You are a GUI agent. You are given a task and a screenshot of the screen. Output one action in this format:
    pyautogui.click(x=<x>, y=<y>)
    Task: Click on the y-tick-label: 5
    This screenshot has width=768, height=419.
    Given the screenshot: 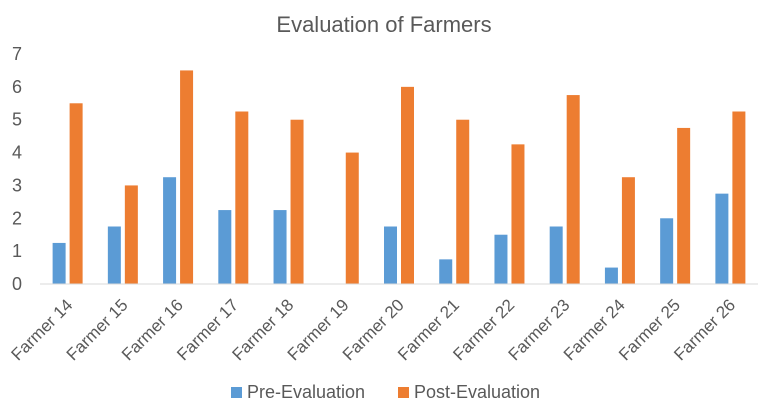 What is the action you would take?
    pyautogui.click(x=17, y=120)
    